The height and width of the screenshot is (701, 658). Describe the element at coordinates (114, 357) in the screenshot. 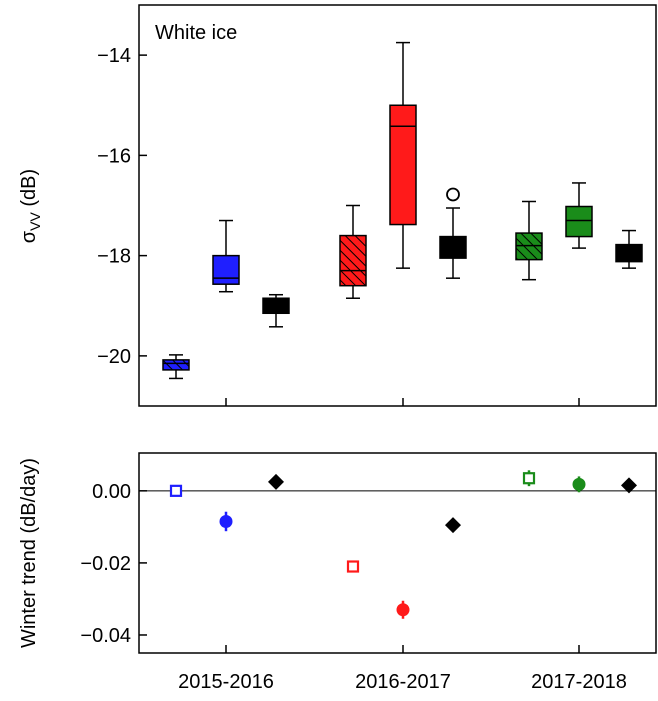

I see `top-y-tick-label: −20` at that location.